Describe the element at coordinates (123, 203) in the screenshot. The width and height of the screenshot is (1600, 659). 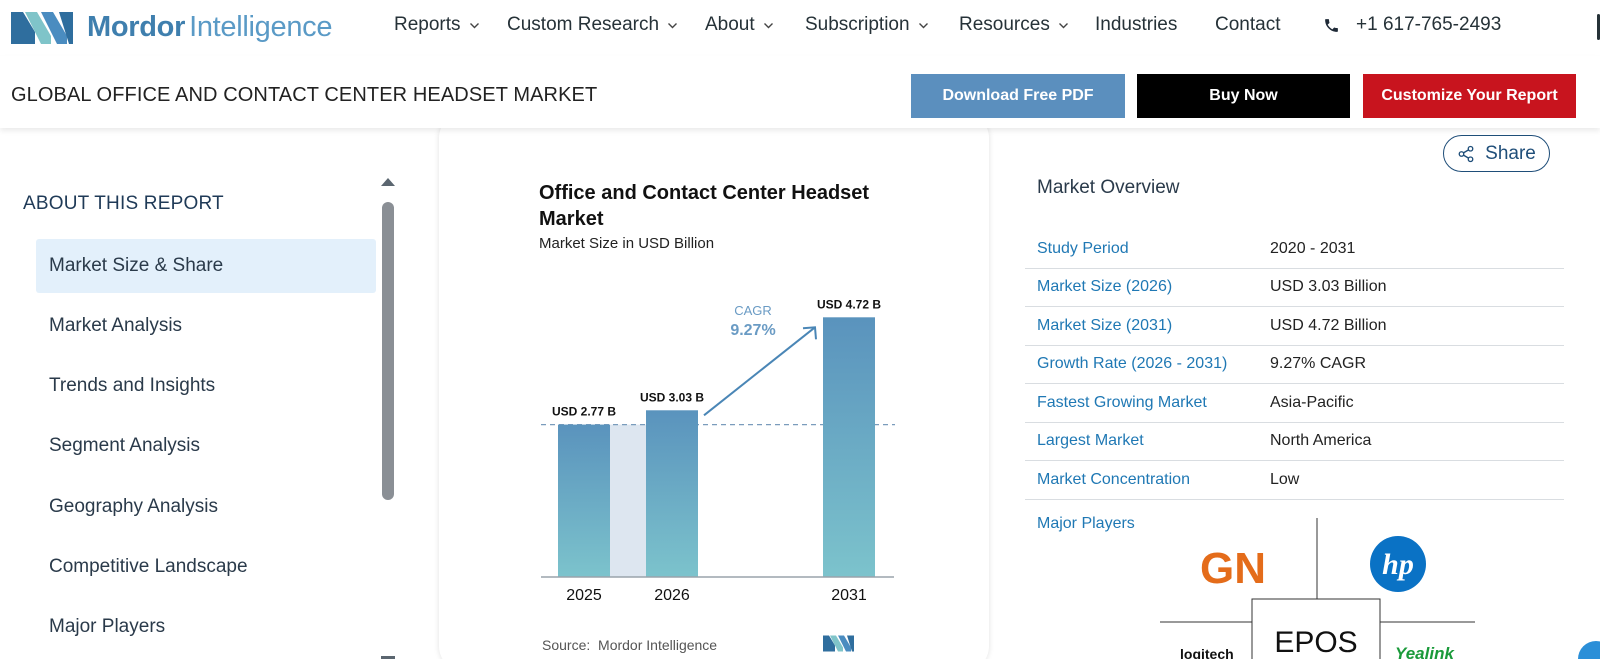
I see `sidebar-heading: ABOUT THIS REPORT` at that location.